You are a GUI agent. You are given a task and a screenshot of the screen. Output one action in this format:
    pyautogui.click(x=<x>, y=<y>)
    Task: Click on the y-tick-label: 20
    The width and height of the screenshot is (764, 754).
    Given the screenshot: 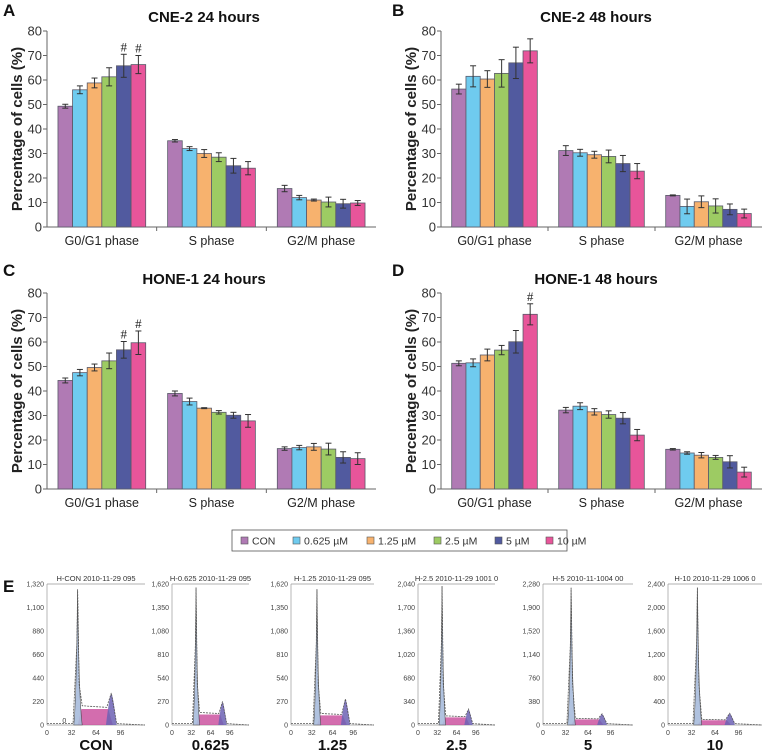 What is the action you would take?
    pyautogui.click(x=35, y=178)
    